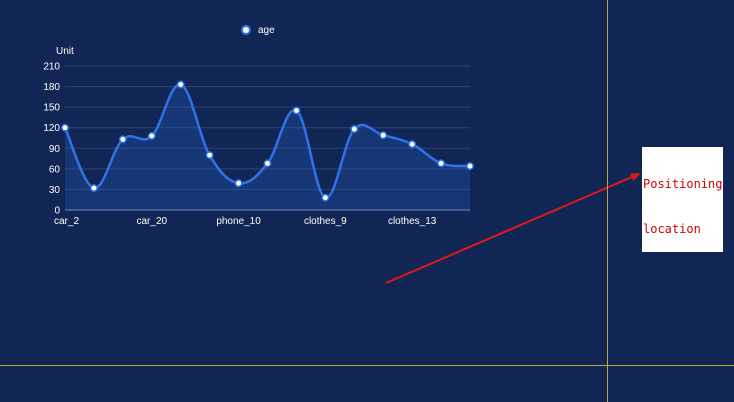 This screenshot has height=402, width=734. I want to click on callout-line-2: location, so click(672, 229).